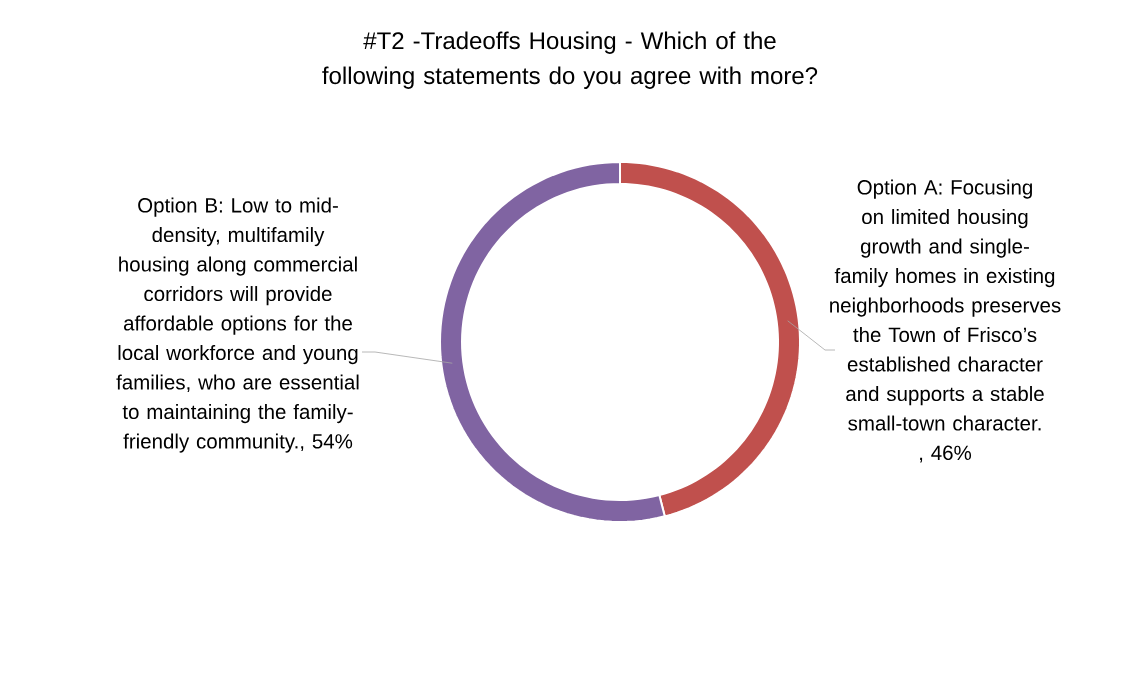 The width and height of the screenshot is (1126, 683). Describe the element at coordinates (237, 383) in the screenshot. I see `category-label: families, who are essential` at that location.